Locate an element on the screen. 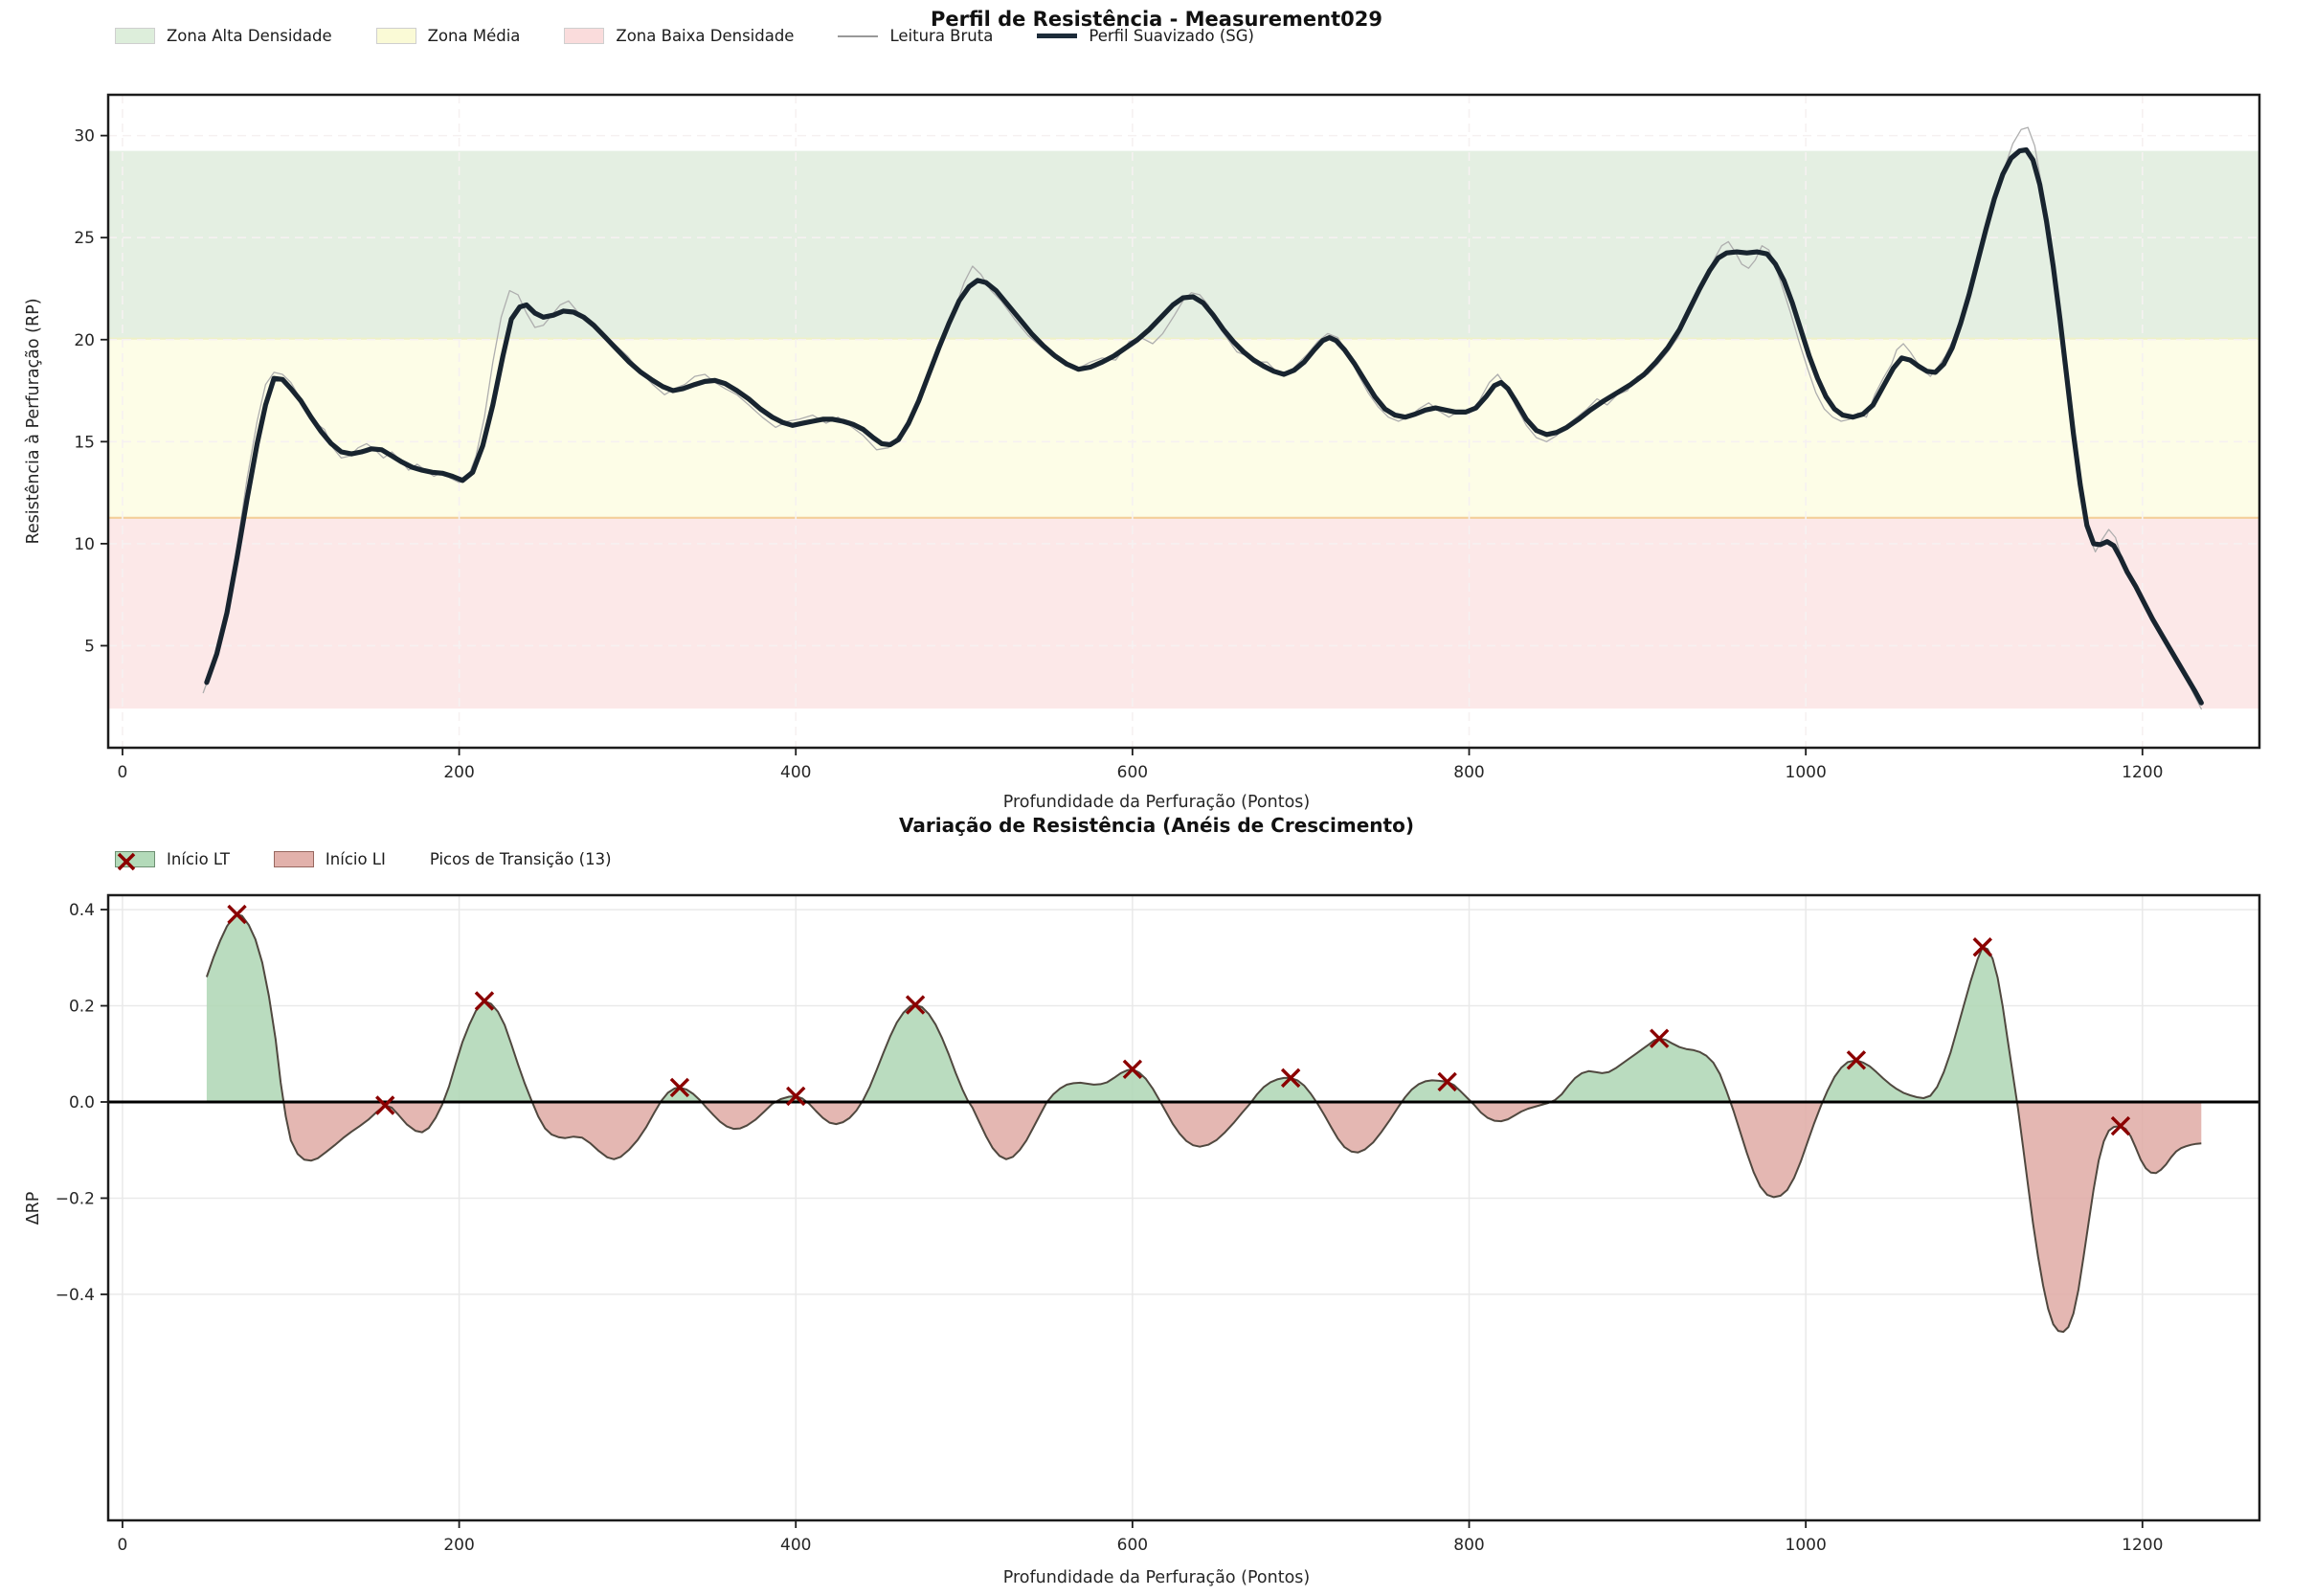 This screenshot has width=2314, height=1596. smoothed-line-swatch-icon is located at coordinates (1058, 36).